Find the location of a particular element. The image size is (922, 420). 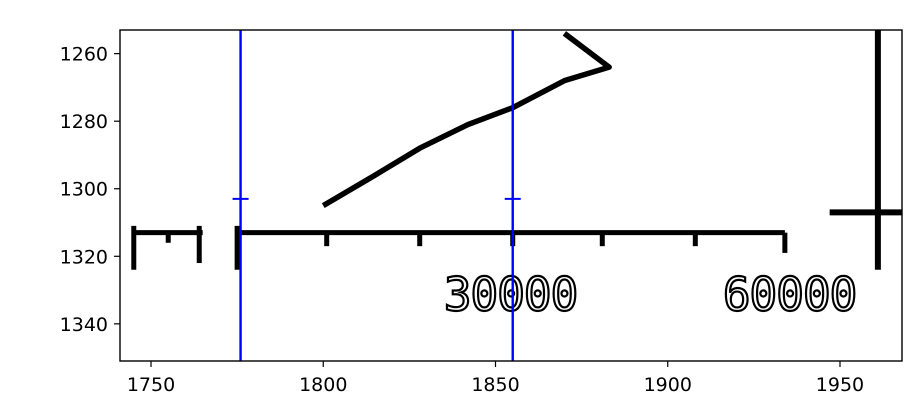

y-tick-label: 1260 is located at coordinates (84, 55).